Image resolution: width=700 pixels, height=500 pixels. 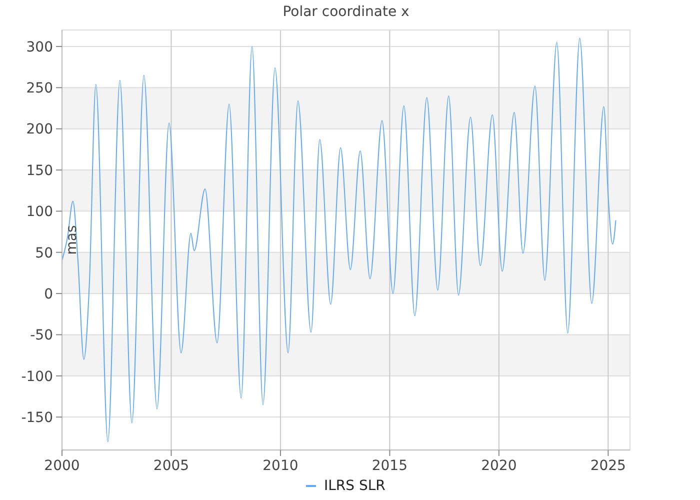 What do you see at coordinates (41, 336) in the screenshot?
I see `y-tick-label: -50` at bounding box center [41, 336].